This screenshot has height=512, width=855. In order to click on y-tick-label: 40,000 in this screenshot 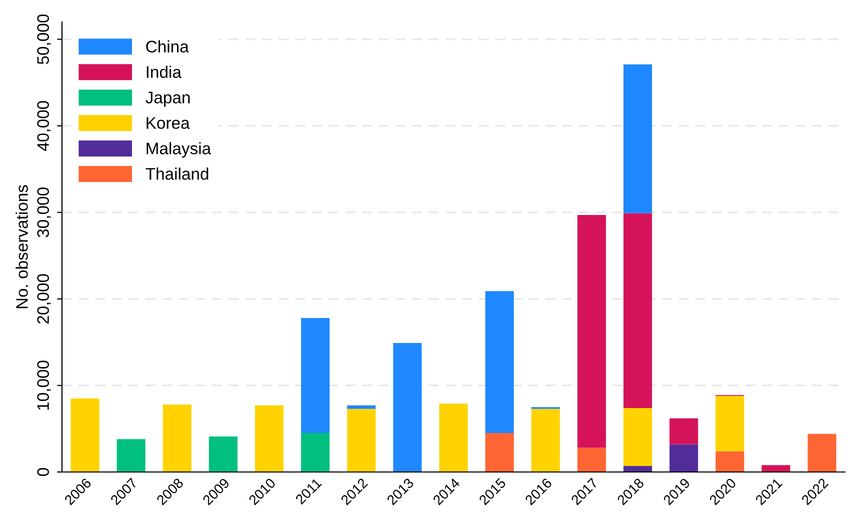, I will do `click(44, 126)`.